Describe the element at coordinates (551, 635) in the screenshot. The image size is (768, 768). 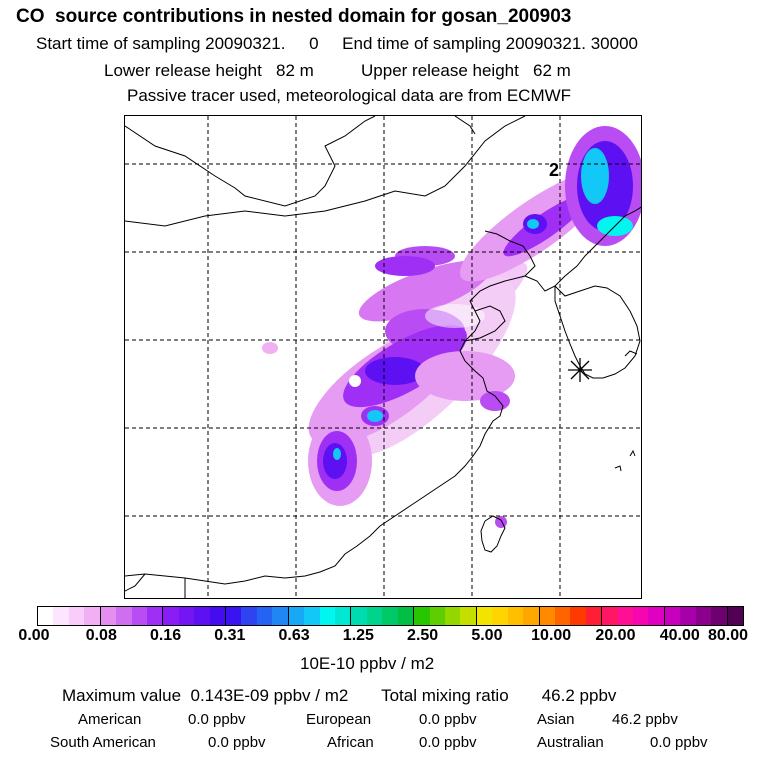
I see `colorbar-tick-label: 10.00` at that location.